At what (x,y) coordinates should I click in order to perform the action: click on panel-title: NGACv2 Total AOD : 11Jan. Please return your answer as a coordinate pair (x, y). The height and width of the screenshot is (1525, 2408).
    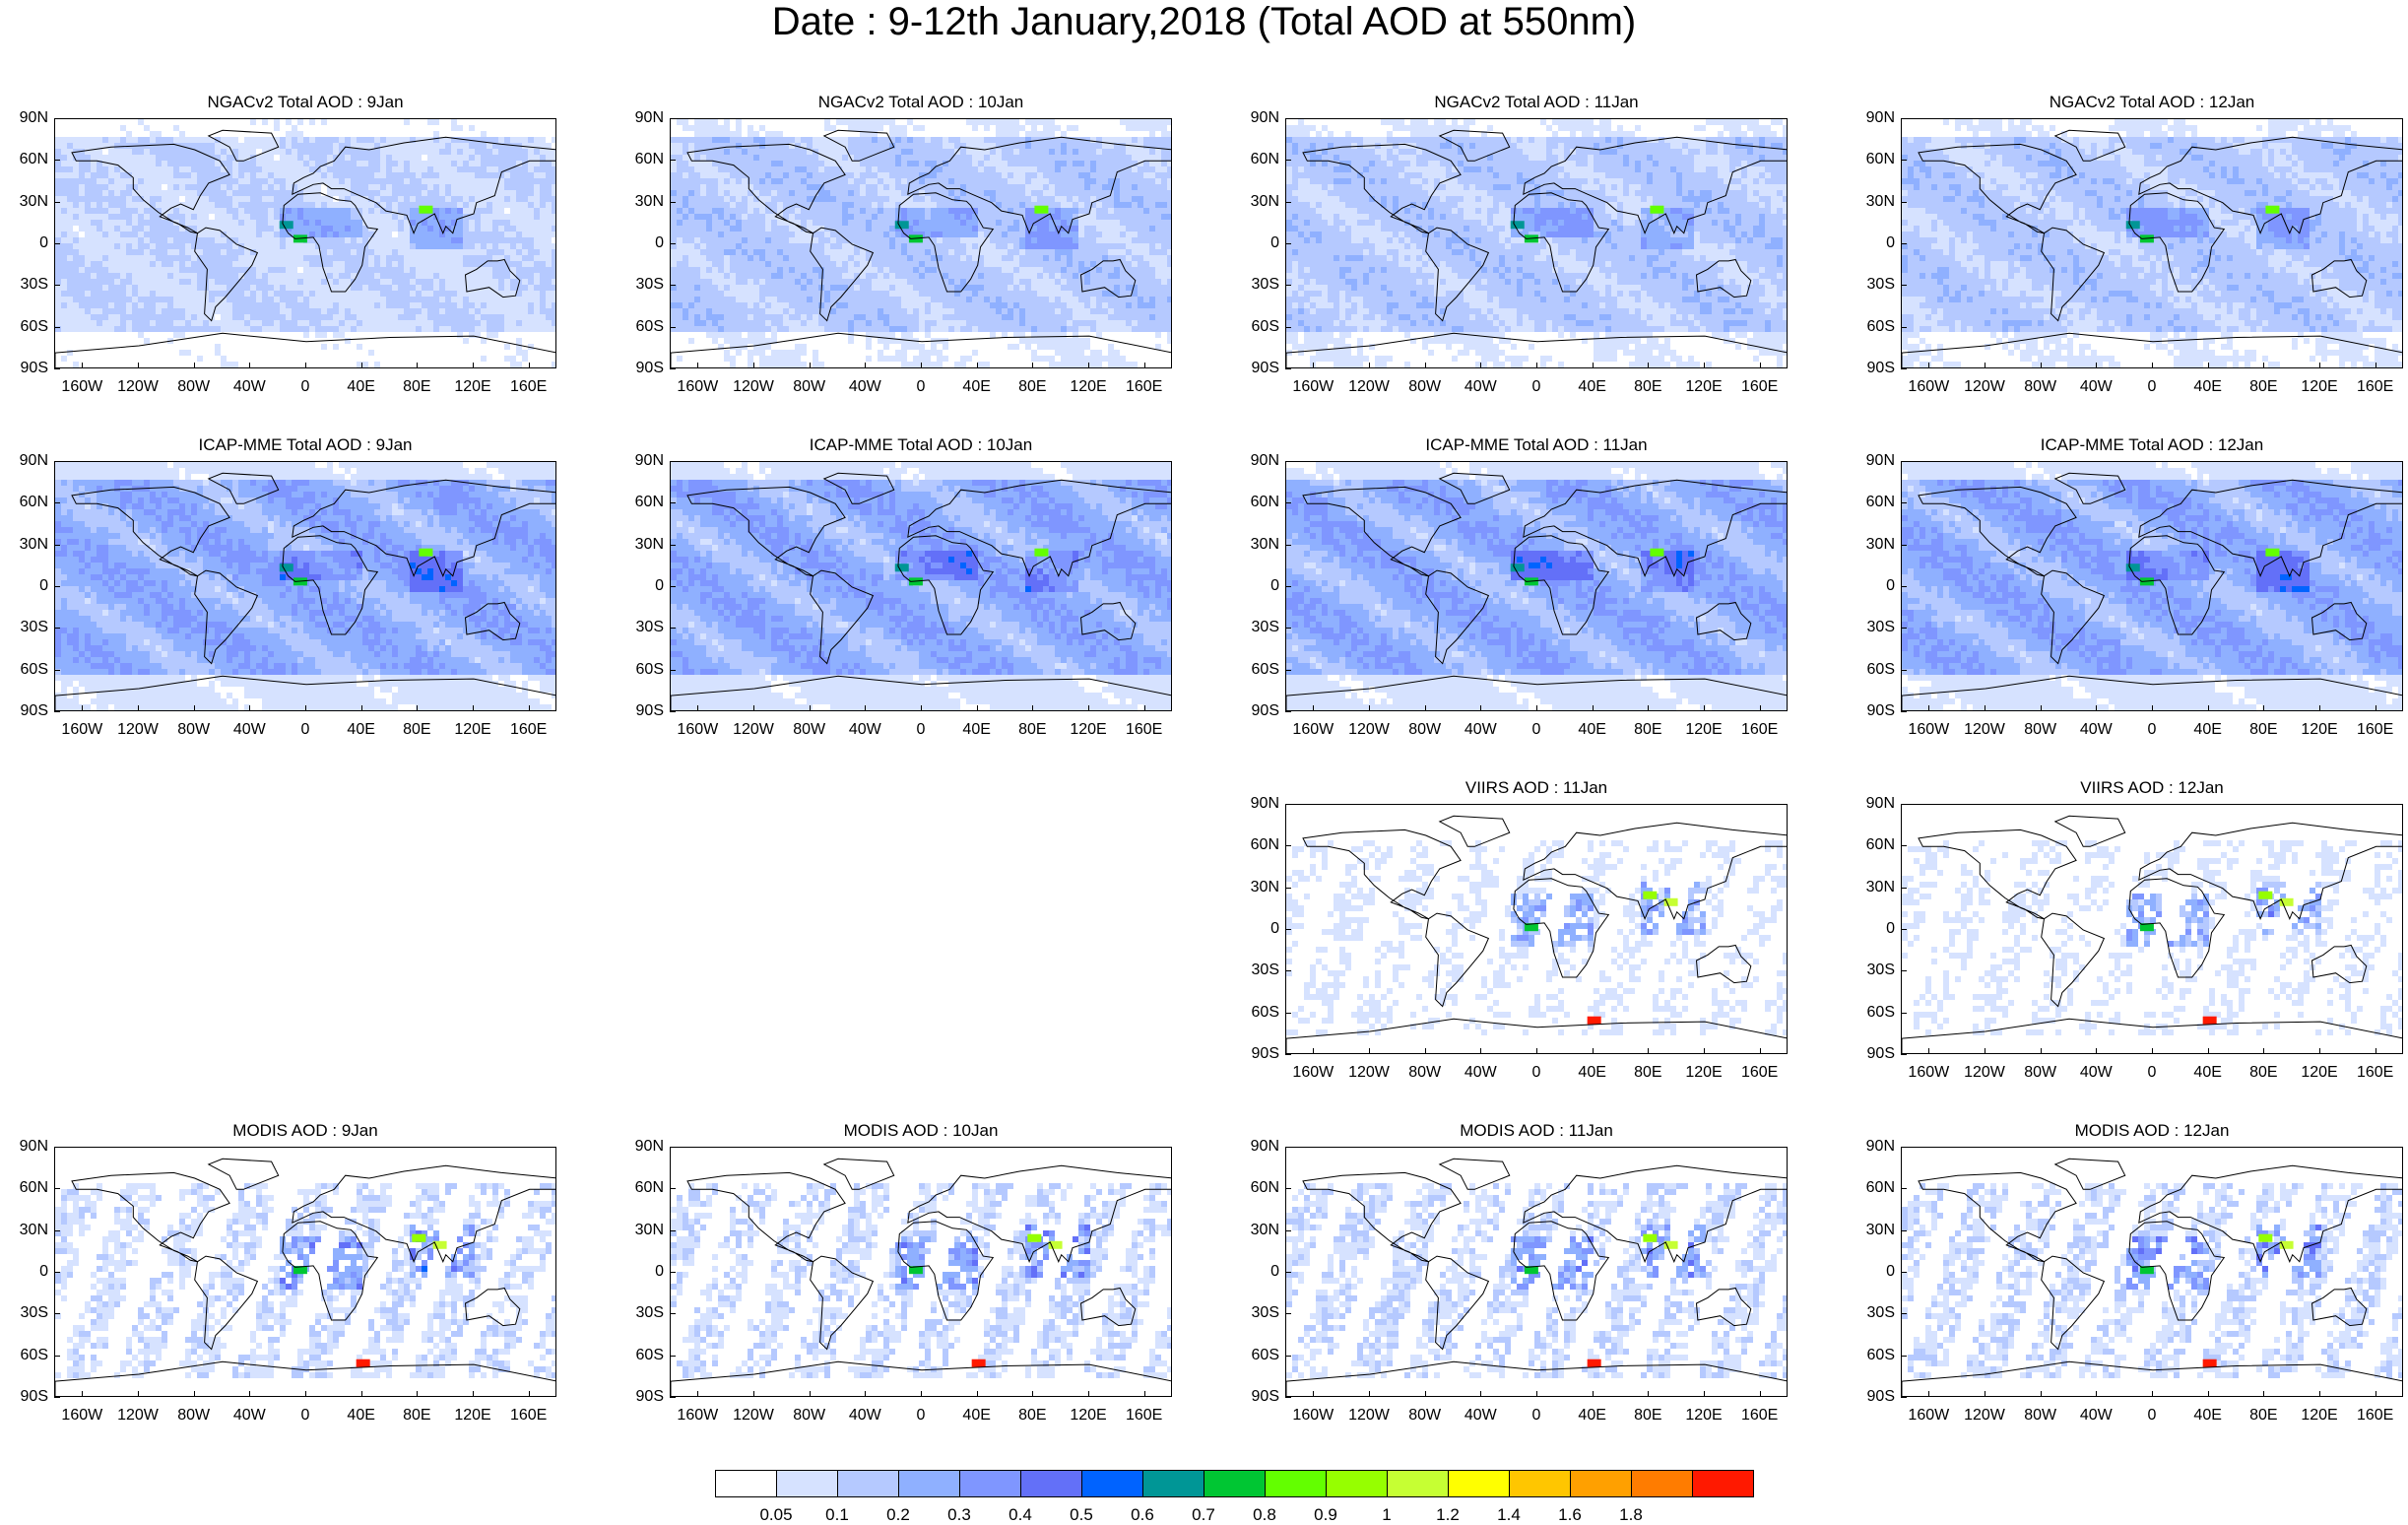
    Looking at the image, I should click on (1536, 103).